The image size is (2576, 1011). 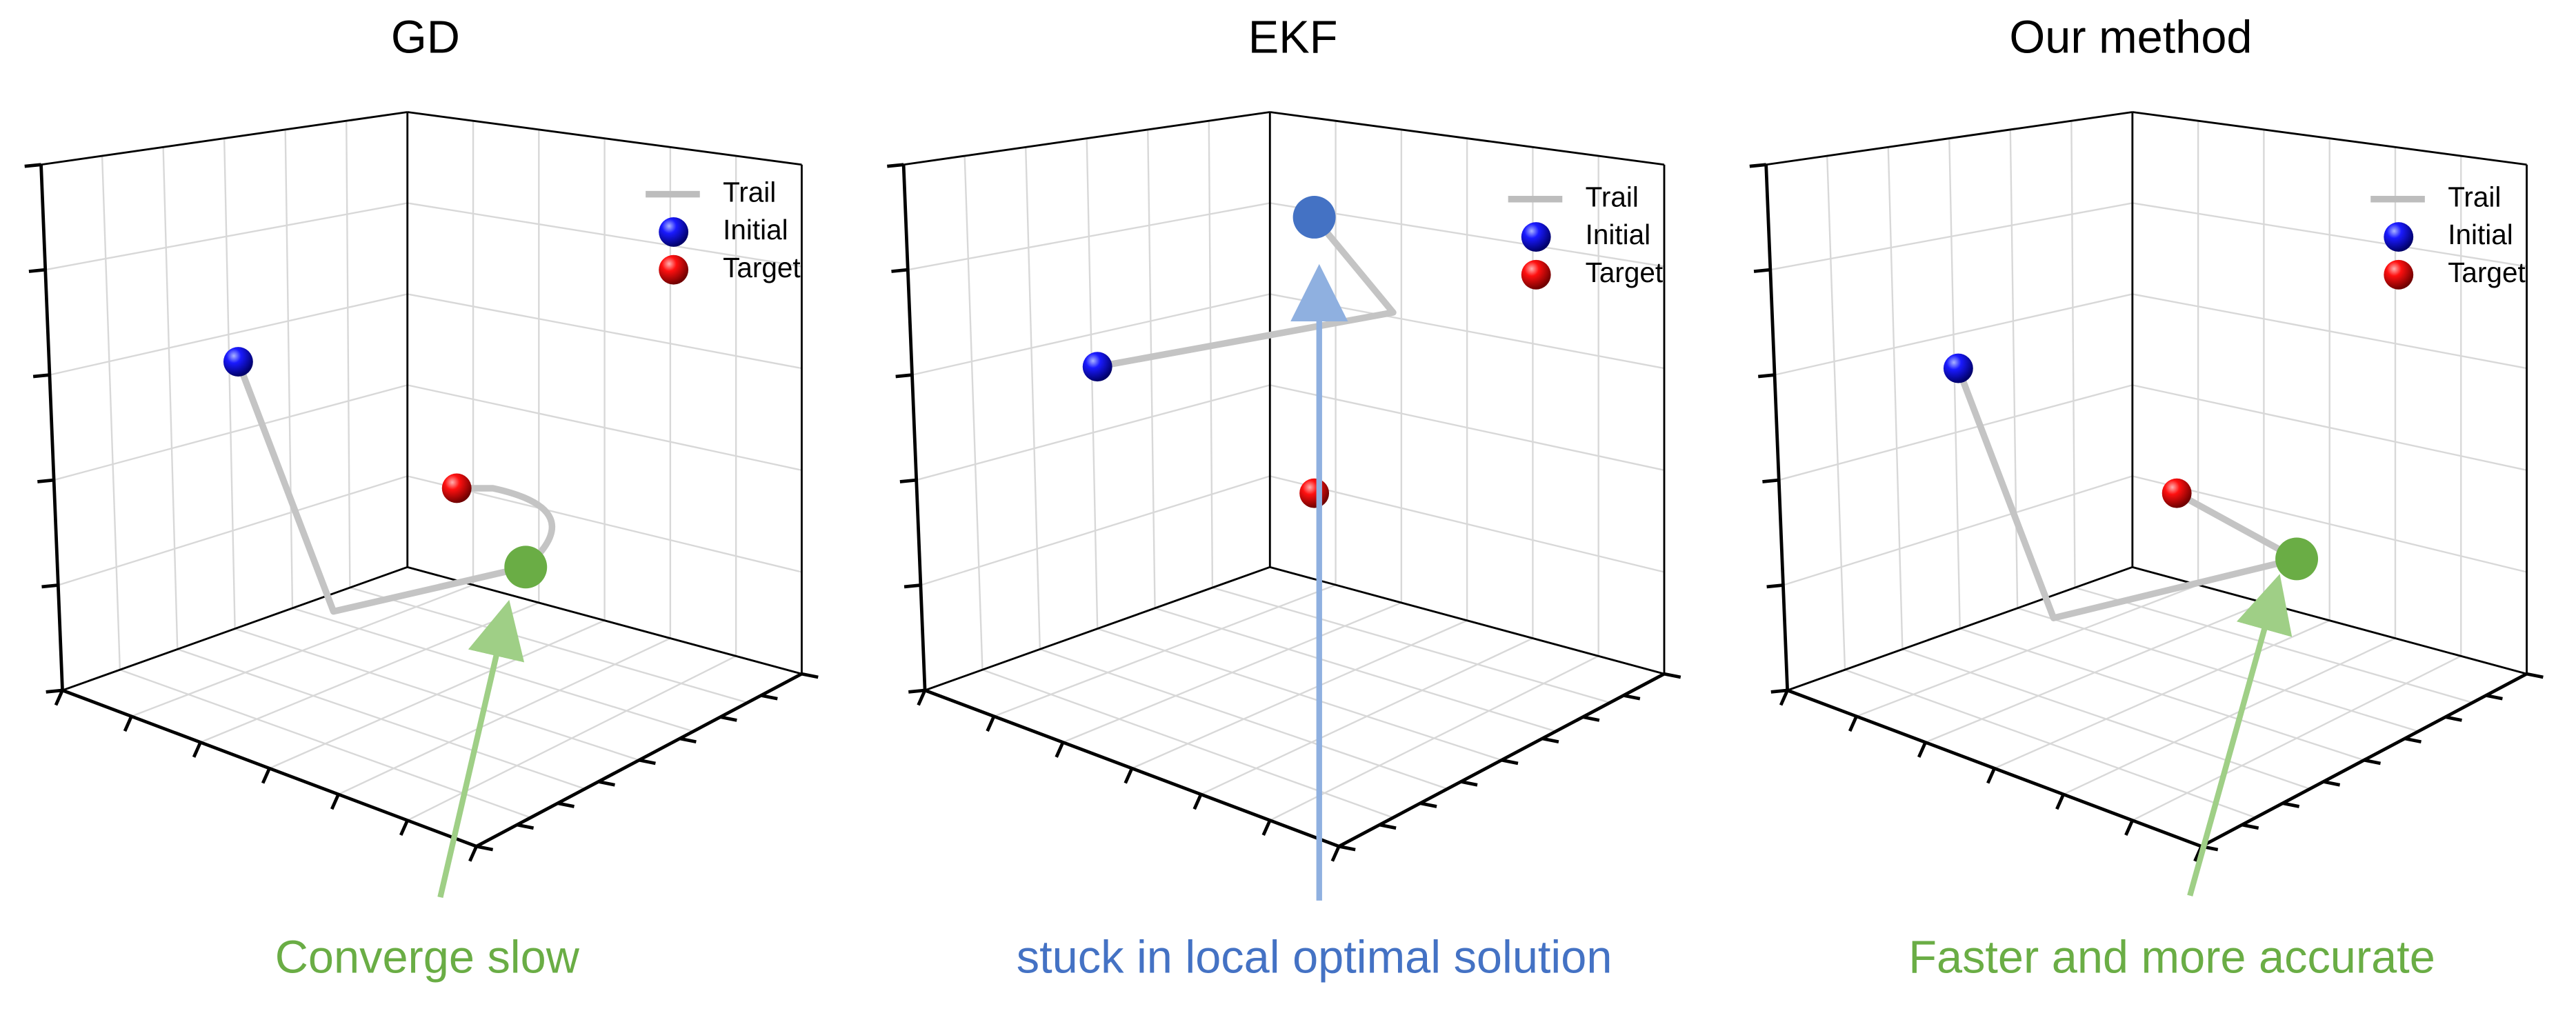 What do you see at coordinates (2487, 272) in the screenshot?
I see `legend-label: Target` at bounding box center [2487, 272].